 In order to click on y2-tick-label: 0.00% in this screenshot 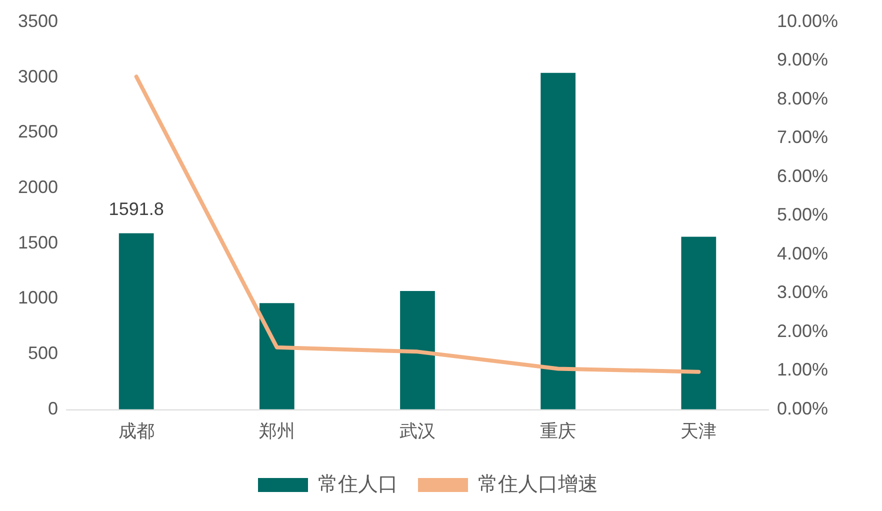, I will do `click(802, 408)`.